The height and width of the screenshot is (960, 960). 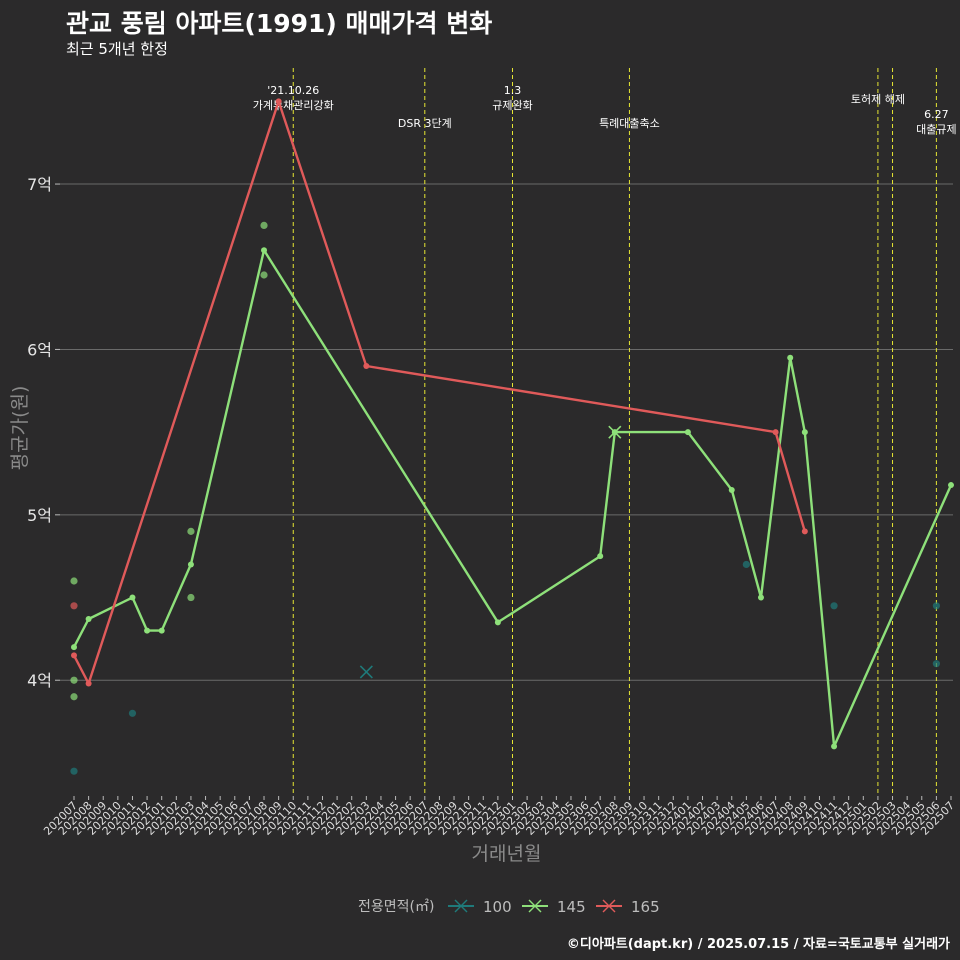 What do you see at coordinates (425, 123) in the screenshot?
I see `event-annotation: DSR 3단계` at bounding box center [425, 123].